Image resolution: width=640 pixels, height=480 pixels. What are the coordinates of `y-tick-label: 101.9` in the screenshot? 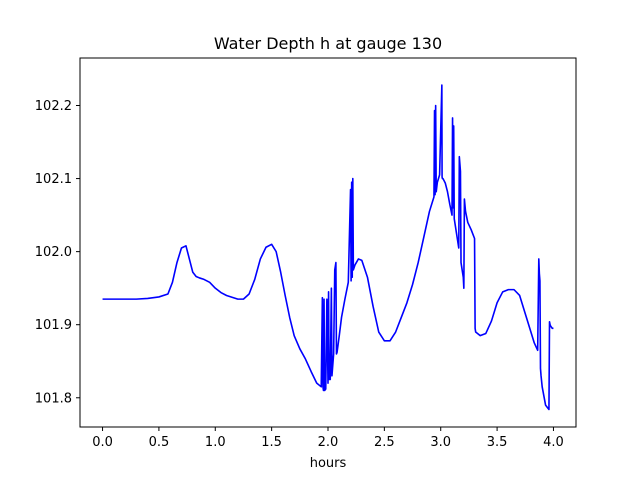 It's located at (53, 325).